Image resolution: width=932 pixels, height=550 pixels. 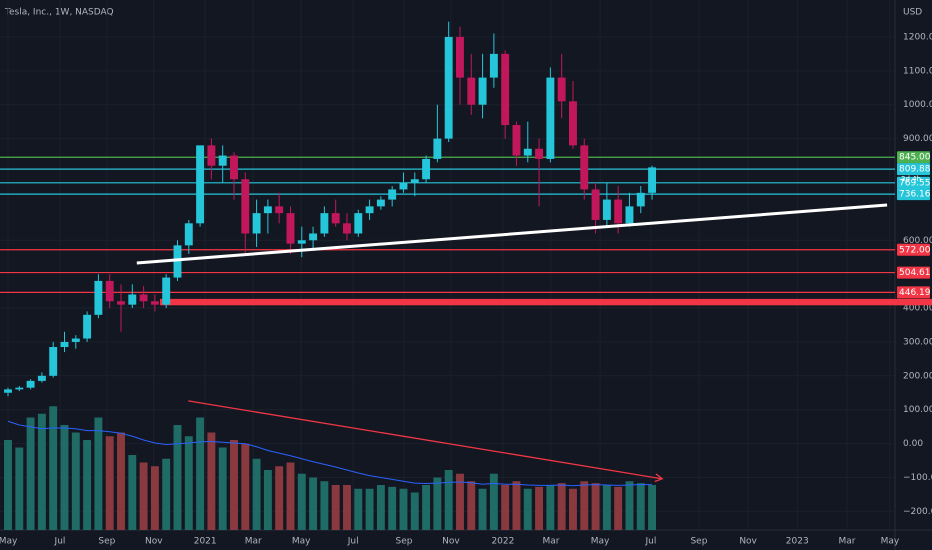 What do you see at coordinates (917, 478) in the screenshot?
I see `y-tick-label: −100.00` at bounding box center [917, 478].